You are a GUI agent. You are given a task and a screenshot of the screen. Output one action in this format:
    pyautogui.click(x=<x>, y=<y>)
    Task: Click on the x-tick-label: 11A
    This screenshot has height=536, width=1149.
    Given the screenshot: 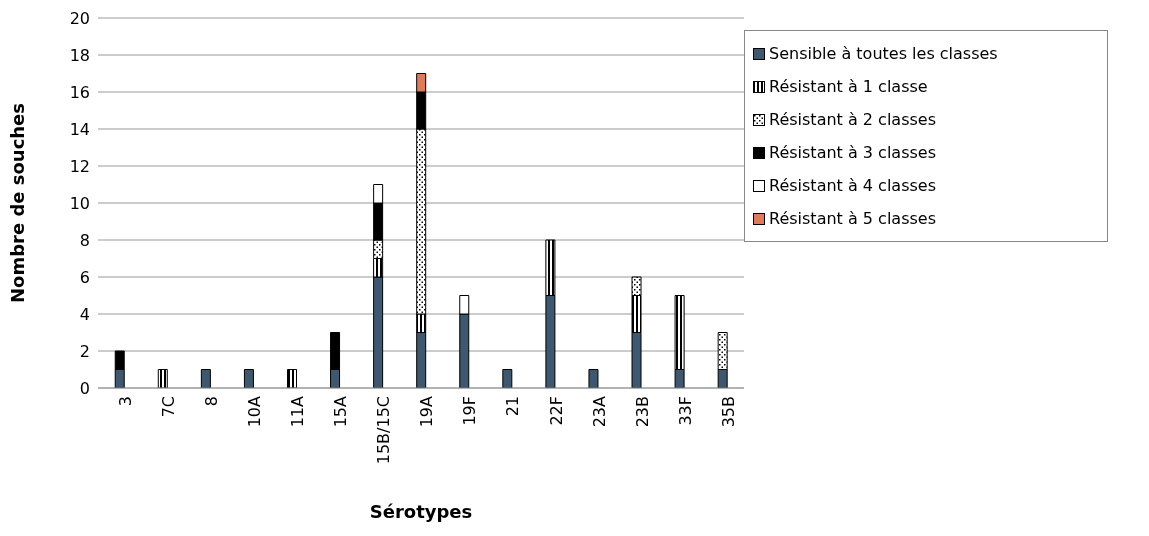 What is the action you would take?
    pyautogui.click(x=298, y=411)
    